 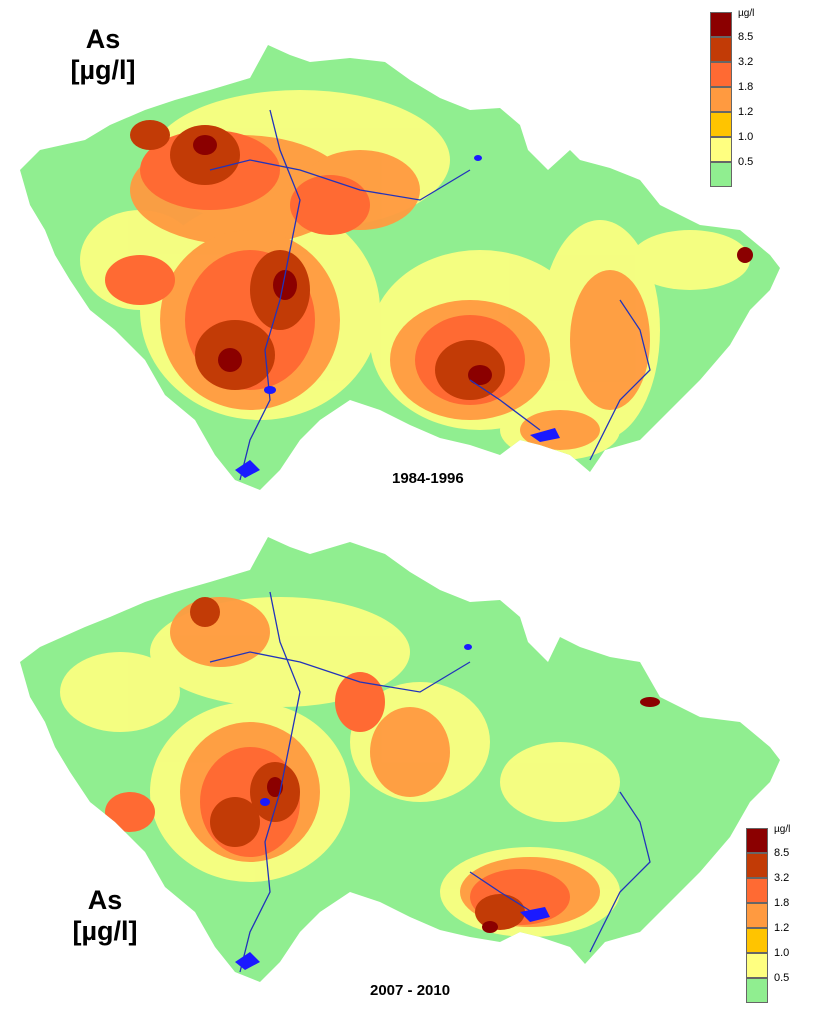 I want to click on period-label: 1984-1996, so click(x=428, y=478).